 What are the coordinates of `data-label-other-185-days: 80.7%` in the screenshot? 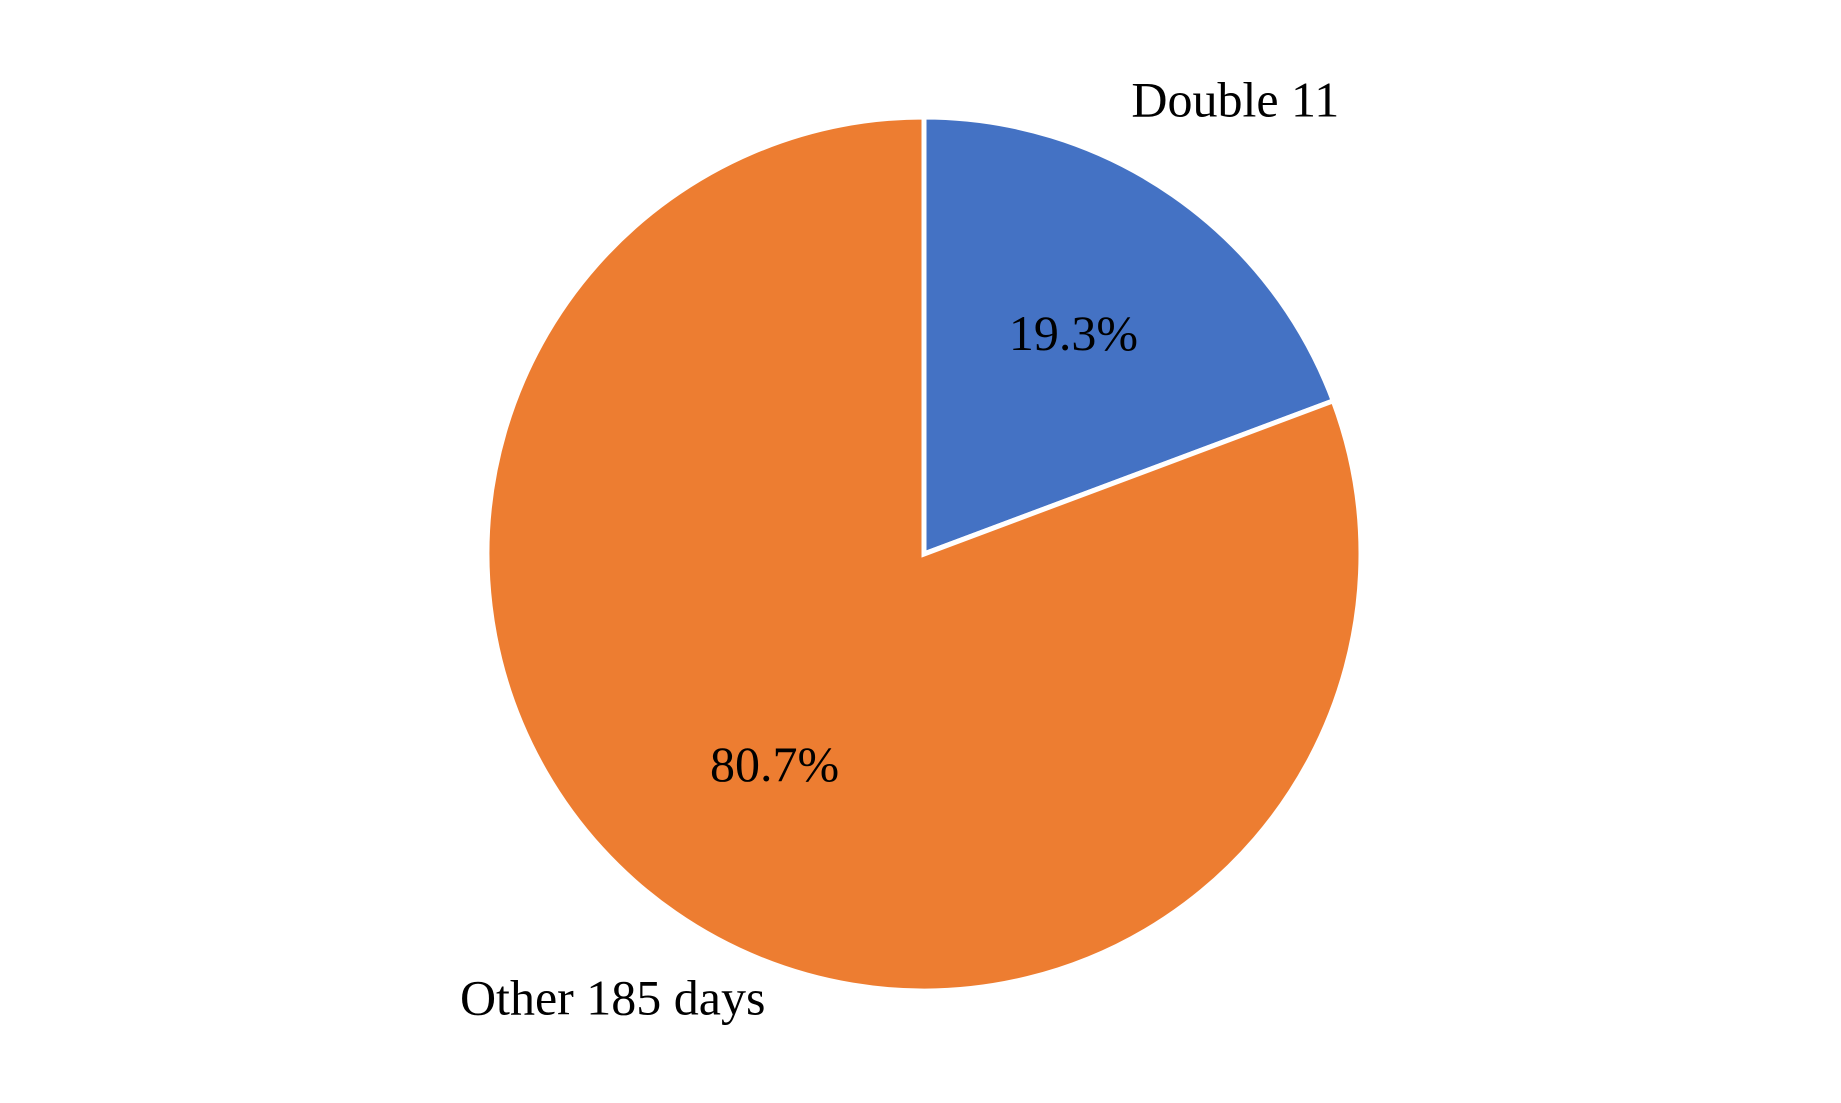 It's located at (774, 764).